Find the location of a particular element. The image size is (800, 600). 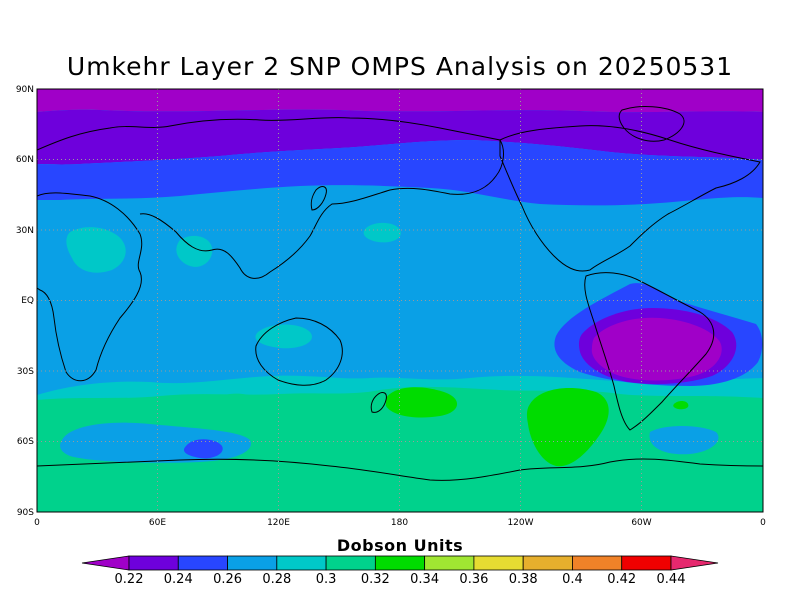

lat-label: 30N is located at coordinates (25, 231).